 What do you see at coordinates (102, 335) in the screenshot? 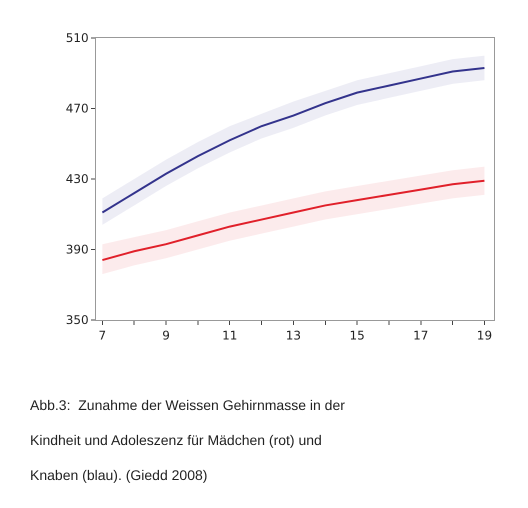
I see `x-tick-label: 7` at bounding box center [102, 335].